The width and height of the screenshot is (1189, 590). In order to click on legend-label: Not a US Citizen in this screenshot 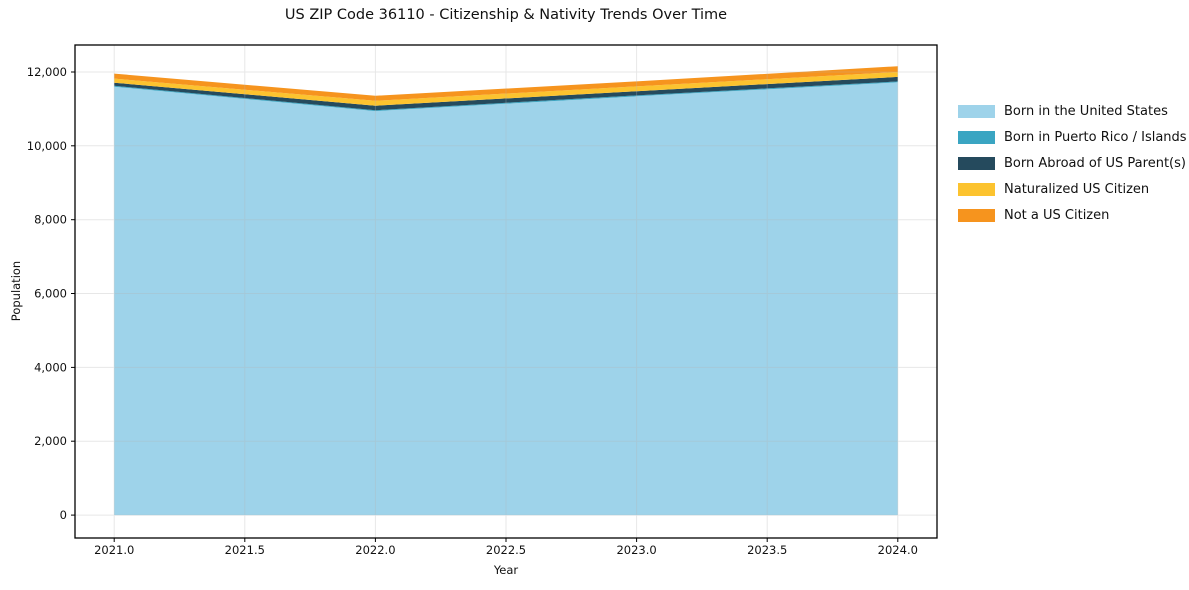, I will do `click(1057, 215)`.